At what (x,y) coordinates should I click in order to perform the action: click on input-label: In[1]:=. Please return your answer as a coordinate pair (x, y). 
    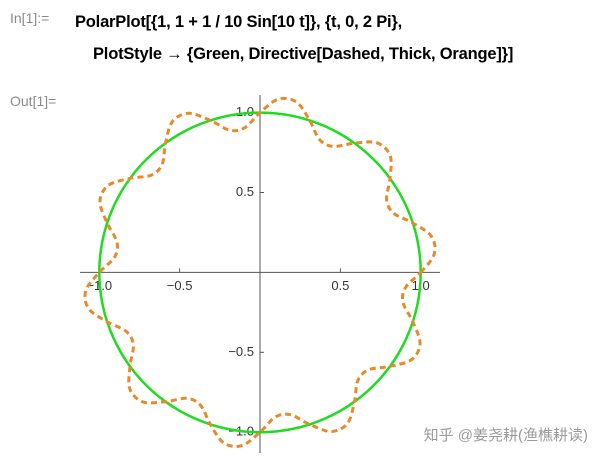
    Looking at the image, I should click on (30, 18).